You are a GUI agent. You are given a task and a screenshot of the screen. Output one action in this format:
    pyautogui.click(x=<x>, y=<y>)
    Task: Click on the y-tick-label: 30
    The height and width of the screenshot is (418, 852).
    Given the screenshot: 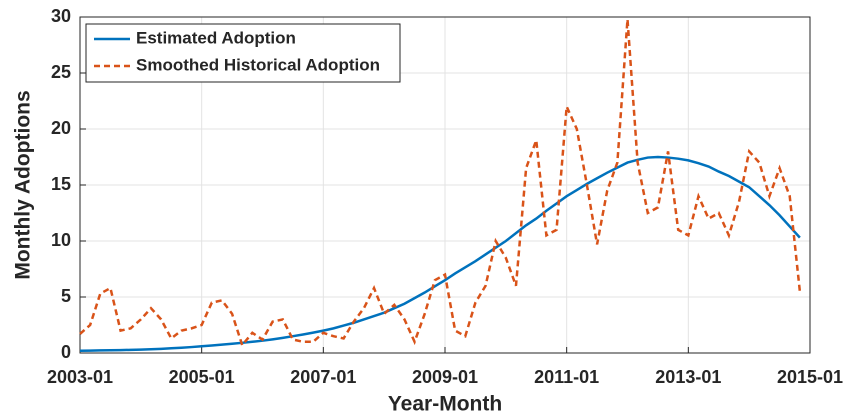 What is the action you would take?
    pyautogui.click(x=61, y=16)
    